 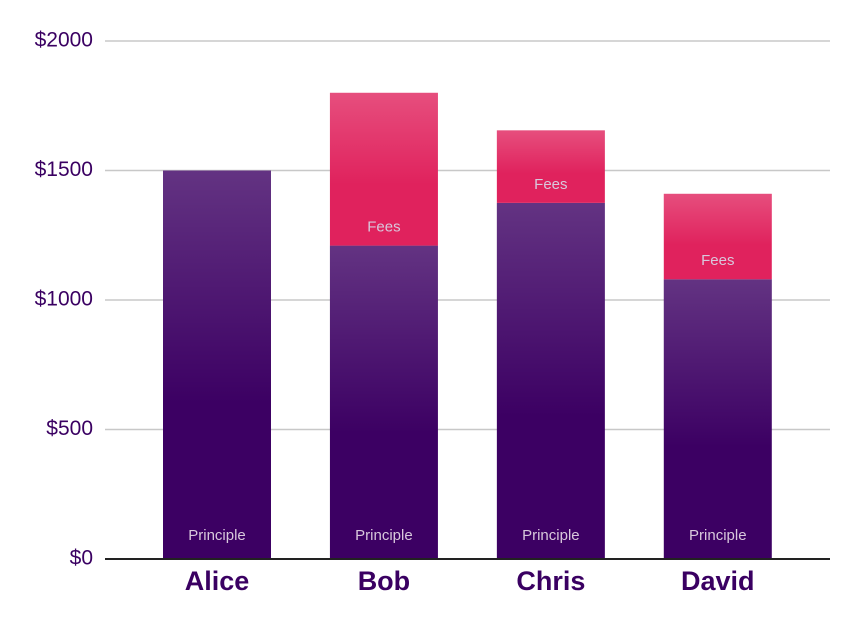 I want to click on y-tick-label: $1000, so click(x=64, y=299).